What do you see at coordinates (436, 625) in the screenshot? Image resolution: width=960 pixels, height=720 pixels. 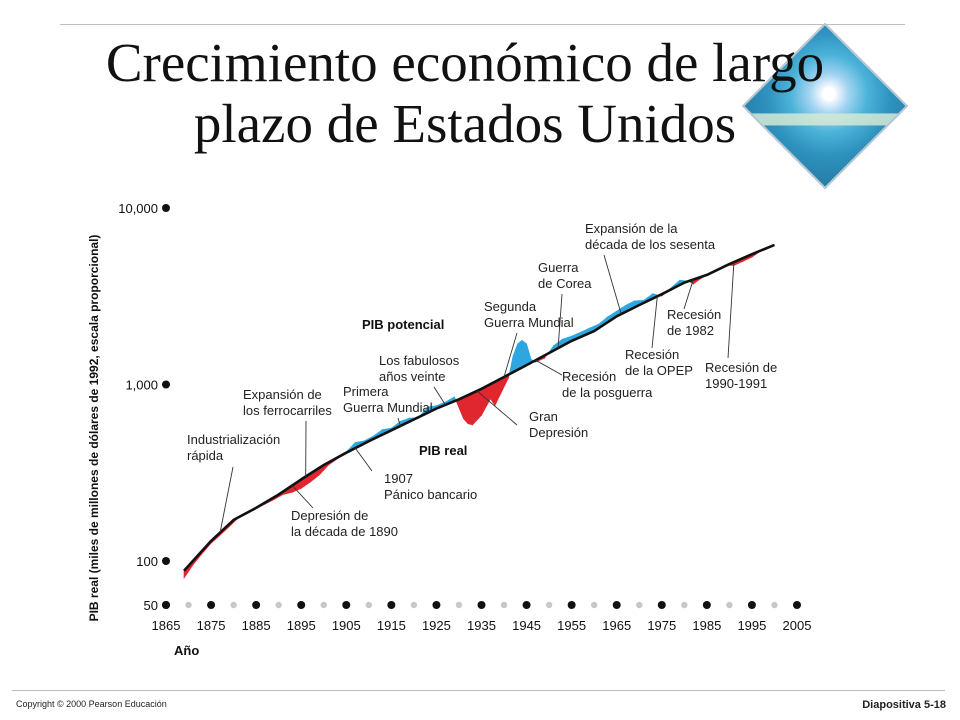 I see `x-tick-label-1925: 1925` at bounding box center [436, 625].